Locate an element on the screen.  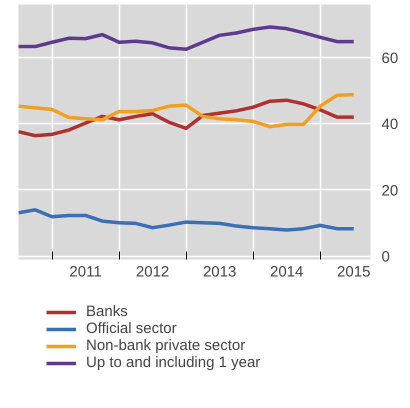
x-tick-label: 2014 is located at coordinates (287, 272).